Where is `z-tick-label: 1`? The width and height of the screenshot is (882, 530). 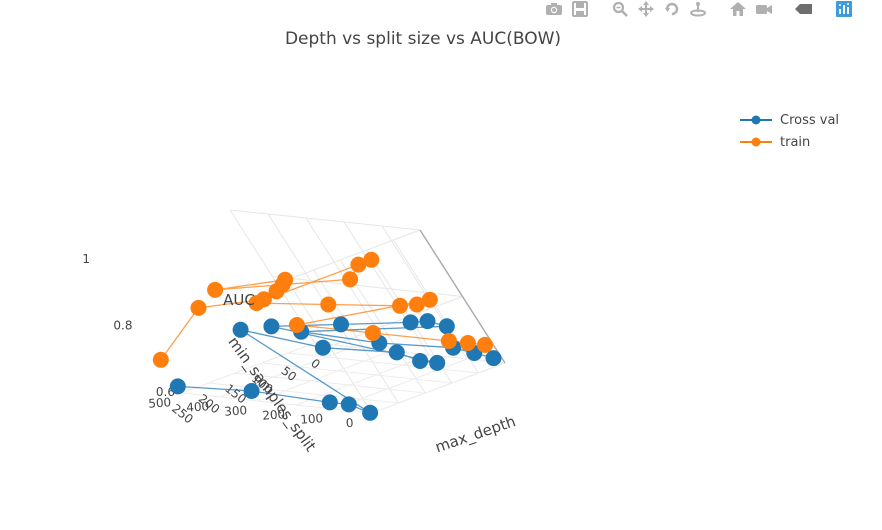
z-tick-label: 1 is located at coordinates (86, 259).